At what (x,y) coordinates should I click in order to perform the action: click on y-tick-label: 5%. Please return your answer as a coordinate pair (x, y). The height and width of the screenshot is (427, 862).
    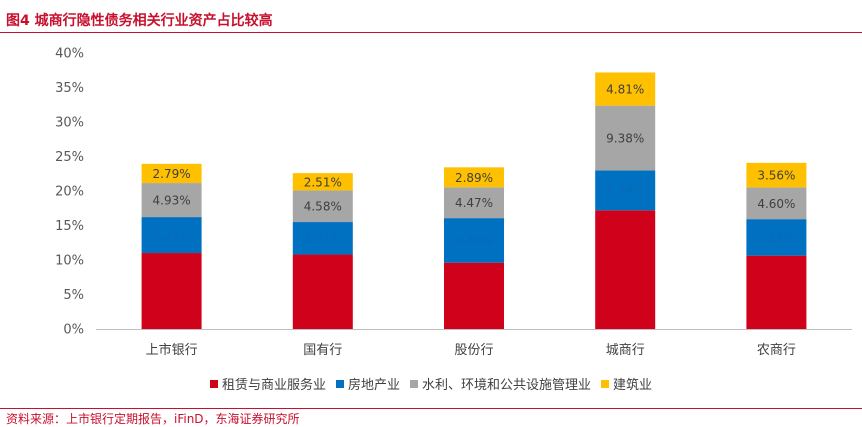
    Looking at the image, I should click on (73, 295).